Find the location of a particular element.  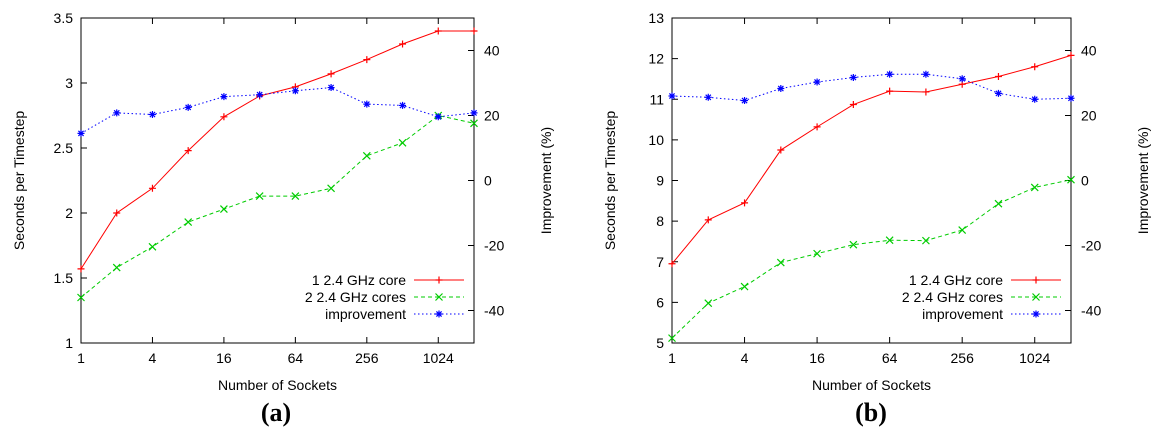

legend-label: improvement is located at coordinates (962, 314).